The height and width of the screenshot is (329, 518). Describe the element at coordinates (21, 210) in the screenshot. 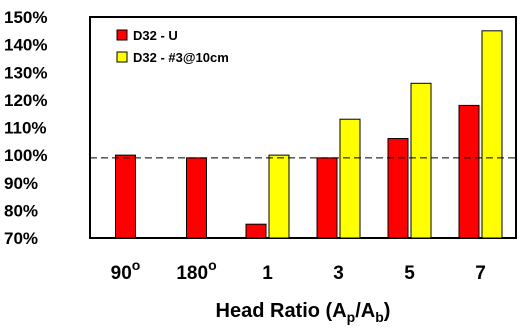

I see `y-tick-label: 80%` at that location.